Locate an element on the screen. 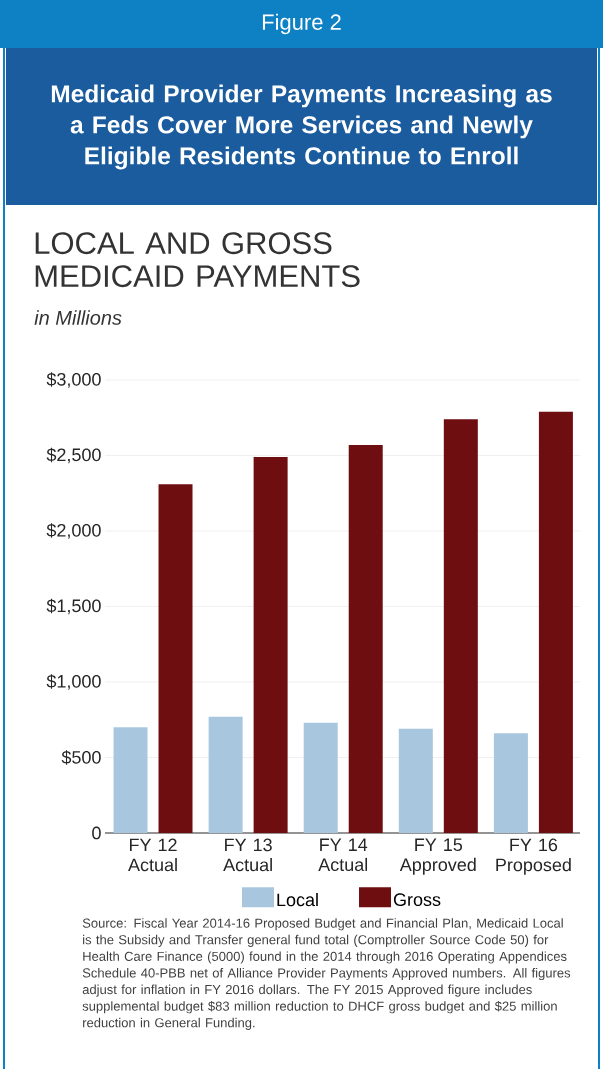 Image resolution: width=603 pixels, height=1070 pixels. y-tick-label: 0 is located at coordinates (96, 833).